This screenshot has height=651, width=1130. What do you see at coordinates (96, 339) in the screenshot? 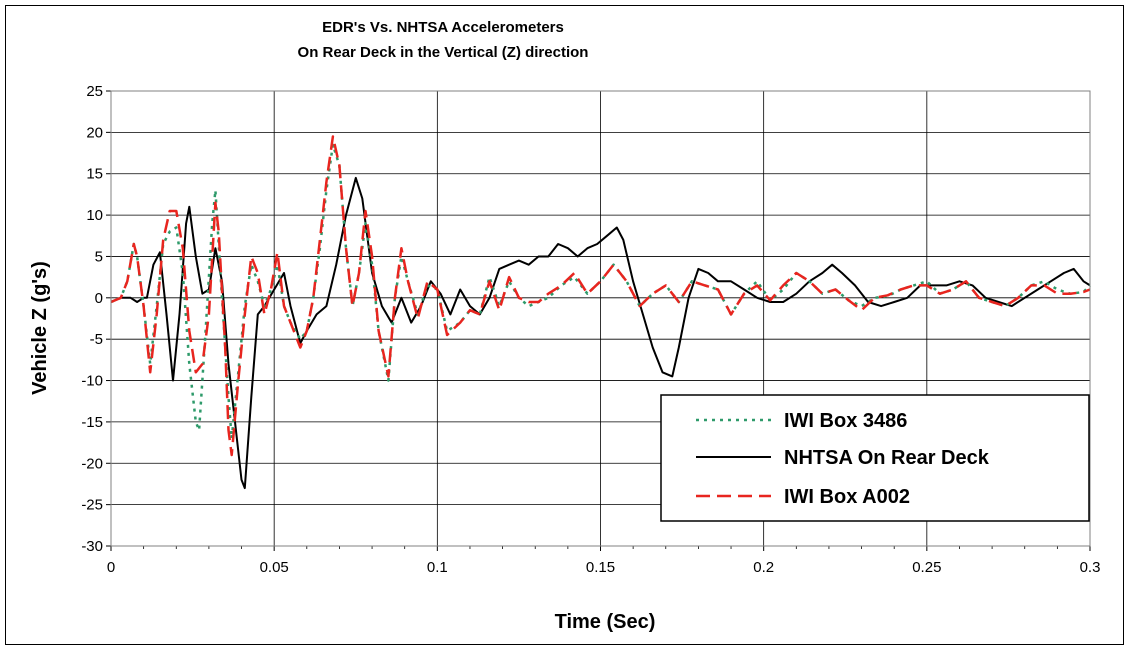
I see `y-tick-label: -5` at bounding box center [96, 339].